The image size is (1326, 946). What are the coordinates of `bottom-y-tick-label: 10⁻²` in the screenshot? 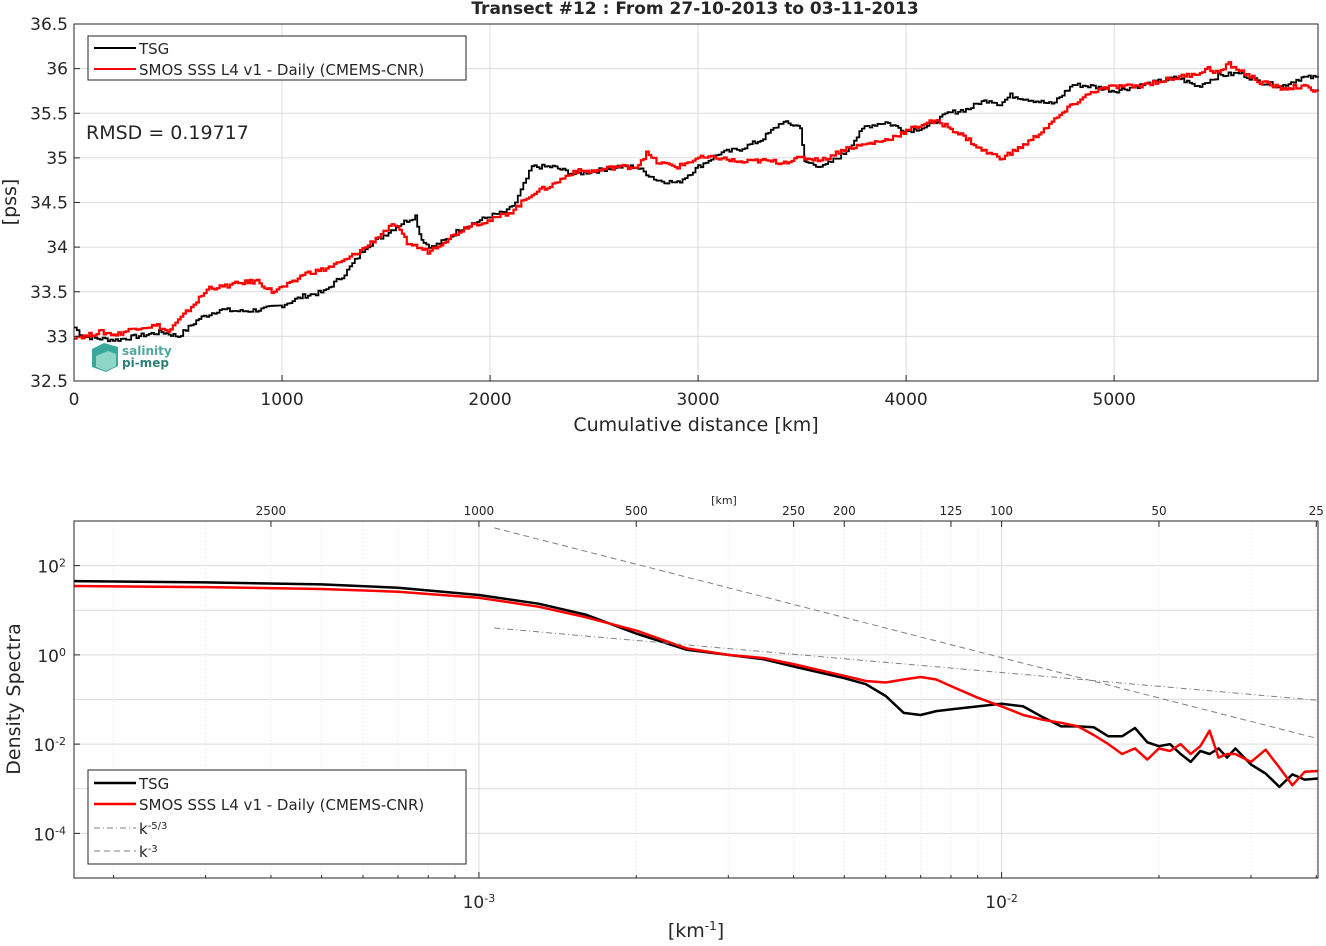 It's located at (49, 746).